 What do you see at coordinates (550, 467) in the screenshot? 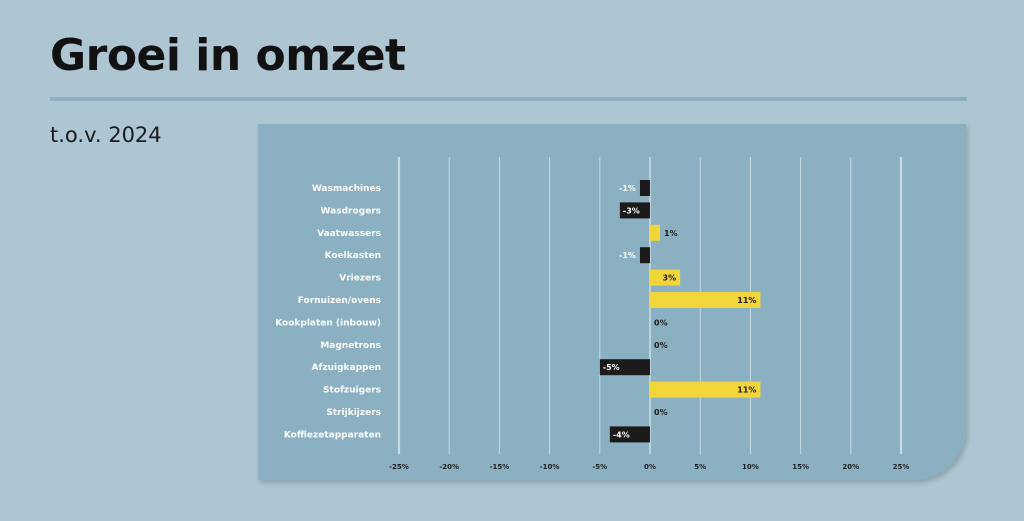
I see `x-tick-label: -10%` at bounding box center [550, 467].